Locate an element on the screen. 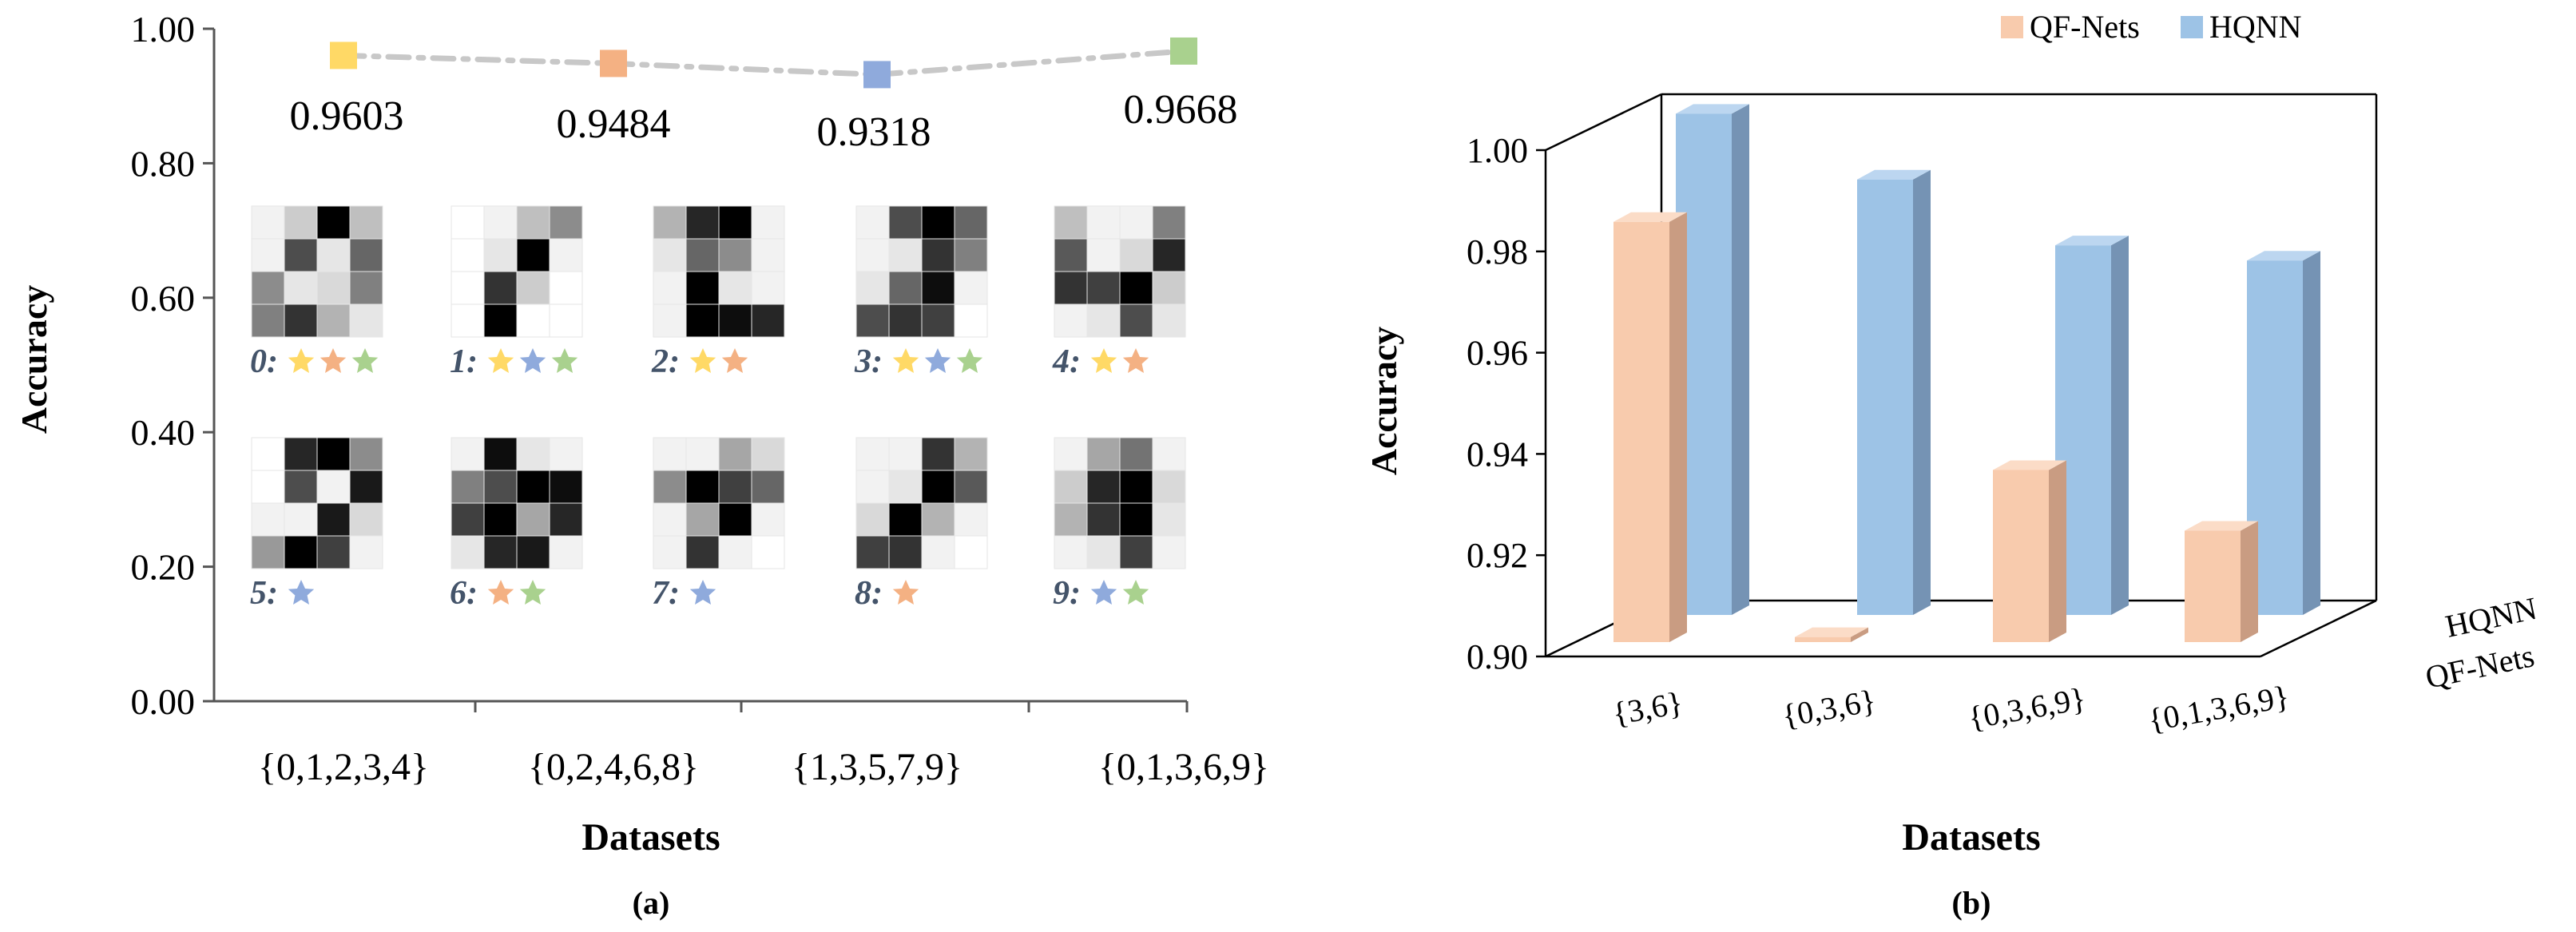 This screenshot has width=2576, height=932. digit-label: 5: is located at coordinates (264, 593).